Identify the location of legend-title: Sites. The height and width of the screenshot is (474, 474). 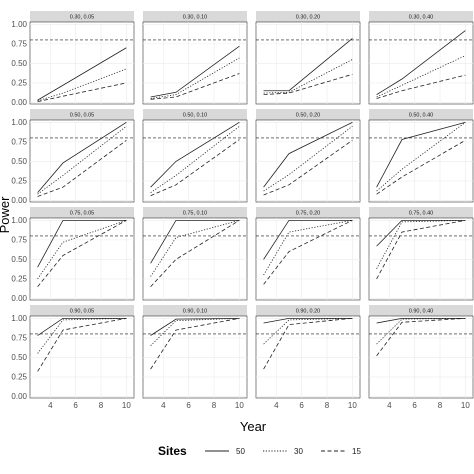
(172, 451).